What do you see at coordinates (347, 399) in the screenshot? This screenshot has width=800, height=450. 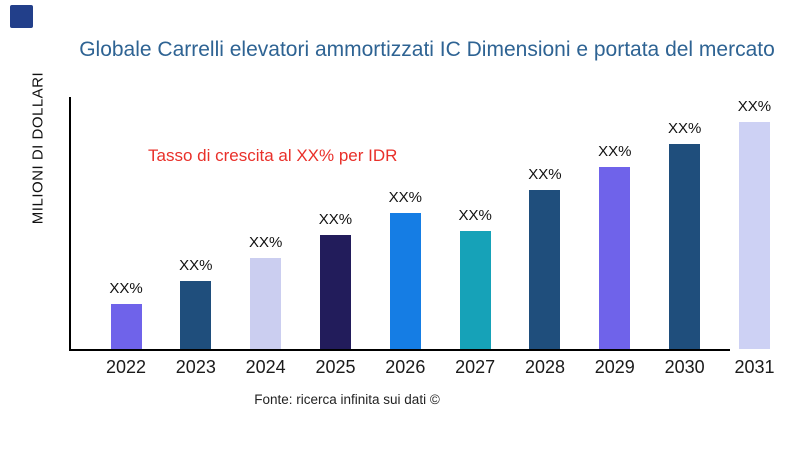 I see `source-note: Fonte: ricerca infinita sui dati ©` at bounding box center [347, 399].